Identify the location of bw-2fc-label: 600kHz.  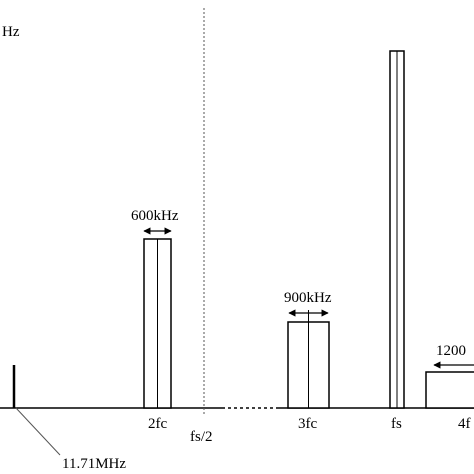
(155, 216).